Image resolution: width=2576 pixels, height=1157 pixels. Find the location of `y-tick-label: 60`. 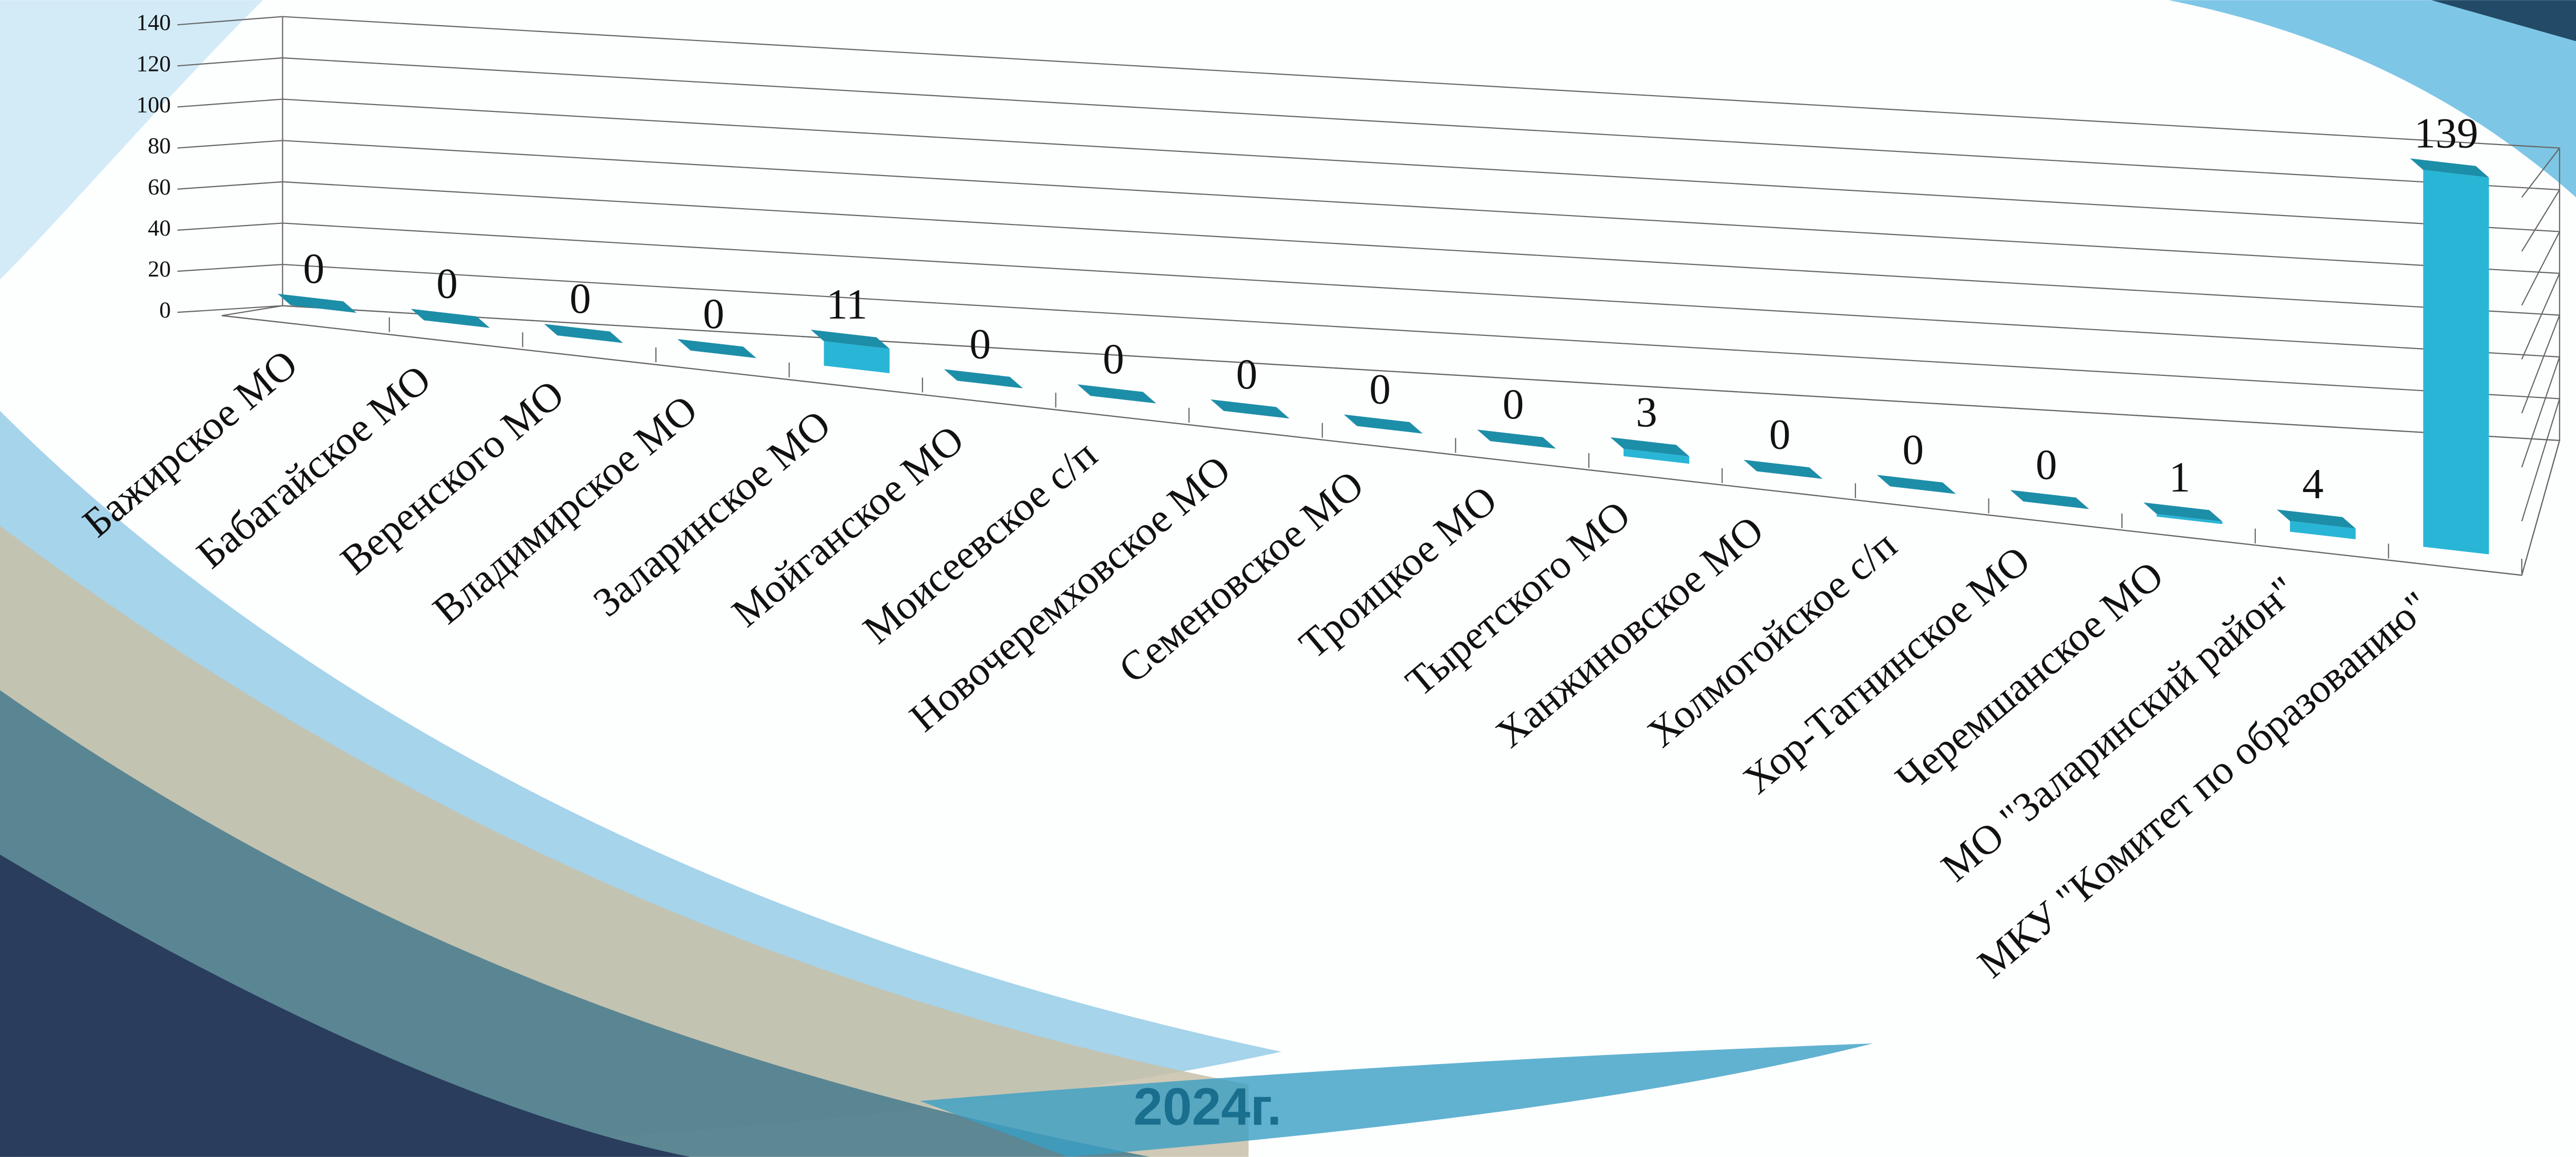

y-tick-label: 60 is located at coordinates (159, 187).